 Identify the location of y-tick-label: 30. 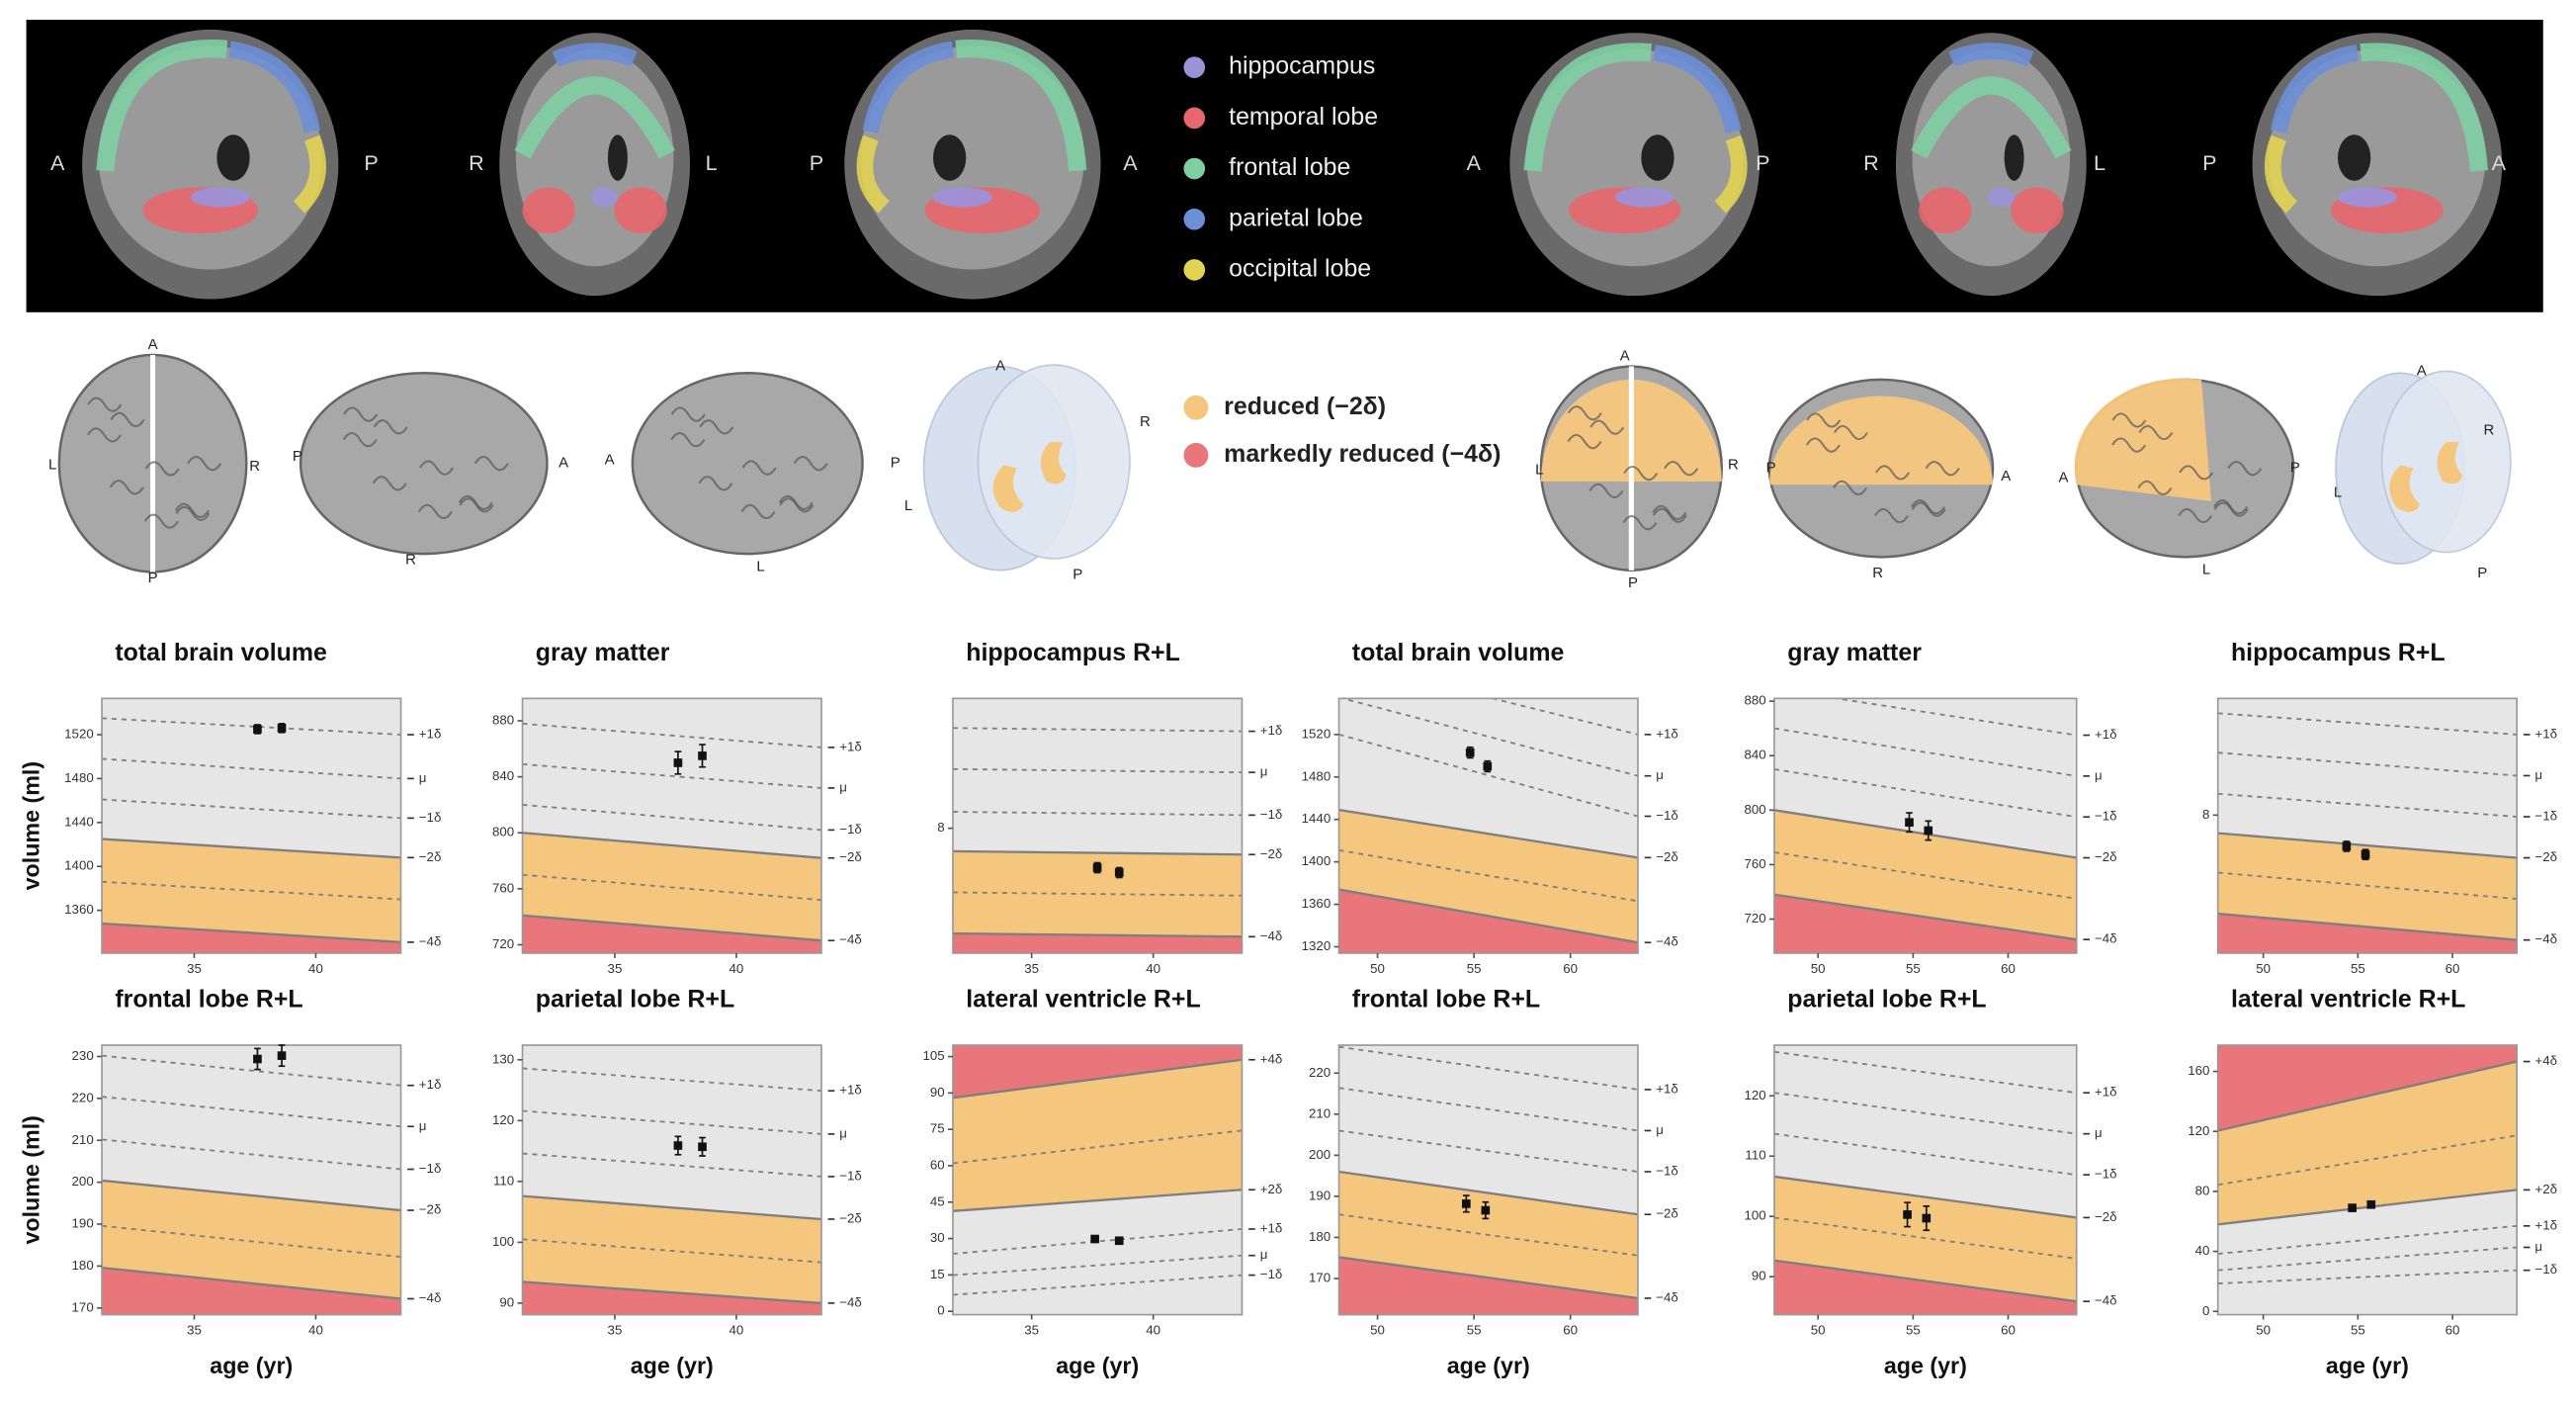
(937, 1237).